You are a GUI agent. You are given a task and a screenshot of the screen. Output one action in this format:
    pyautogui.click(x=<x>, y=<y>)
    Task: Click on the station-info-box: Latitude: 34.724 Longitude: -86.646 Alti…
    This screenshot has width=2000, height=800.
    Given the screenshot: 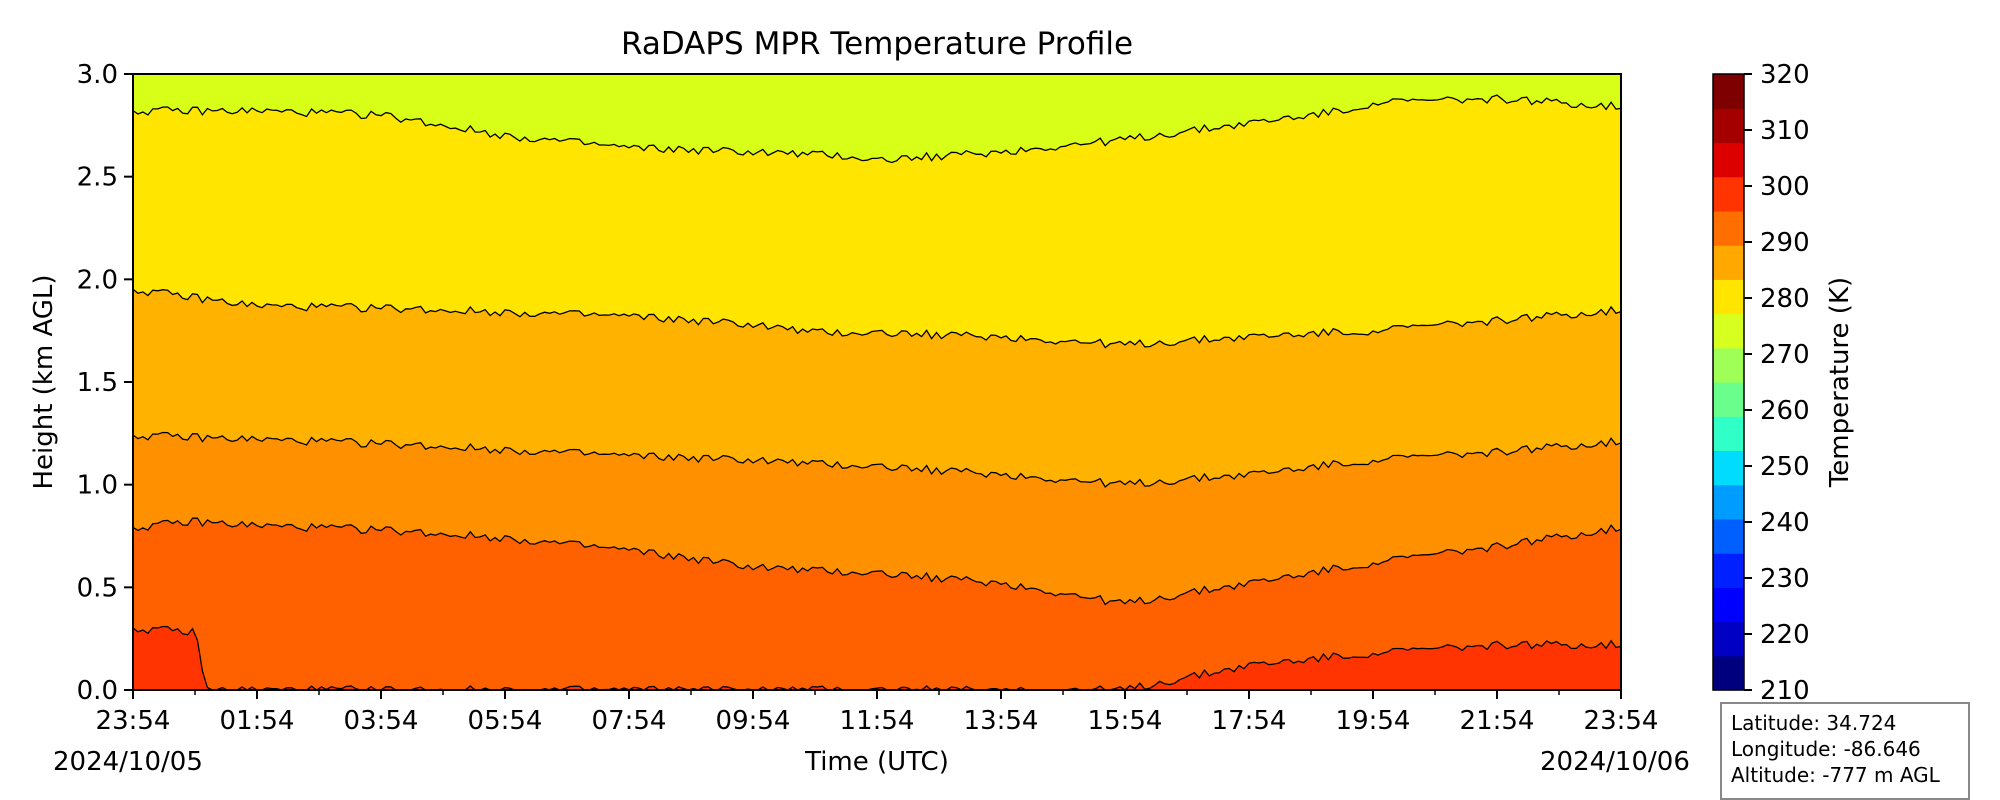 What is the action you would take?
    pyautogui.click(x=1845, y=751)
    